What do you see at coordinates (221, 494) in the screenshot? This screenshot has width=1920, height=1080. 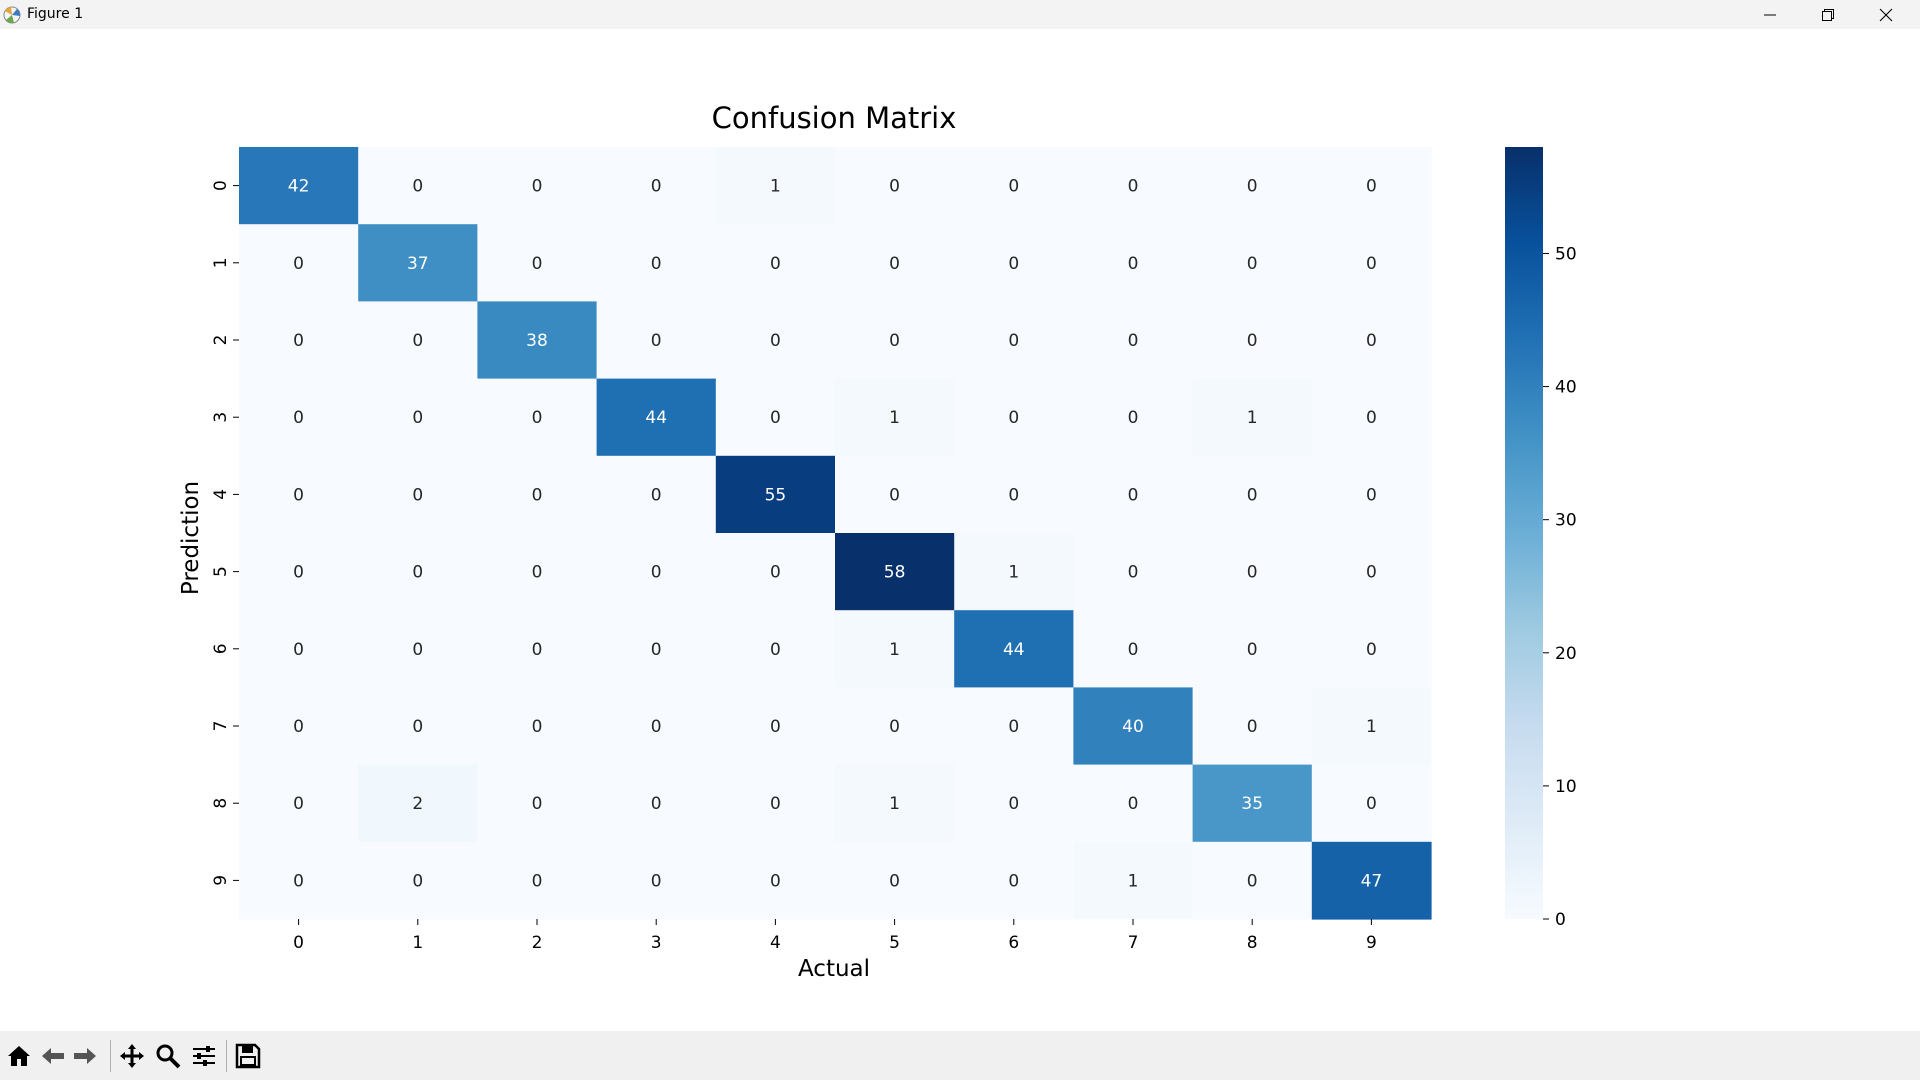 I see `y-tick-label: 4` at bounding box center [221, 494].